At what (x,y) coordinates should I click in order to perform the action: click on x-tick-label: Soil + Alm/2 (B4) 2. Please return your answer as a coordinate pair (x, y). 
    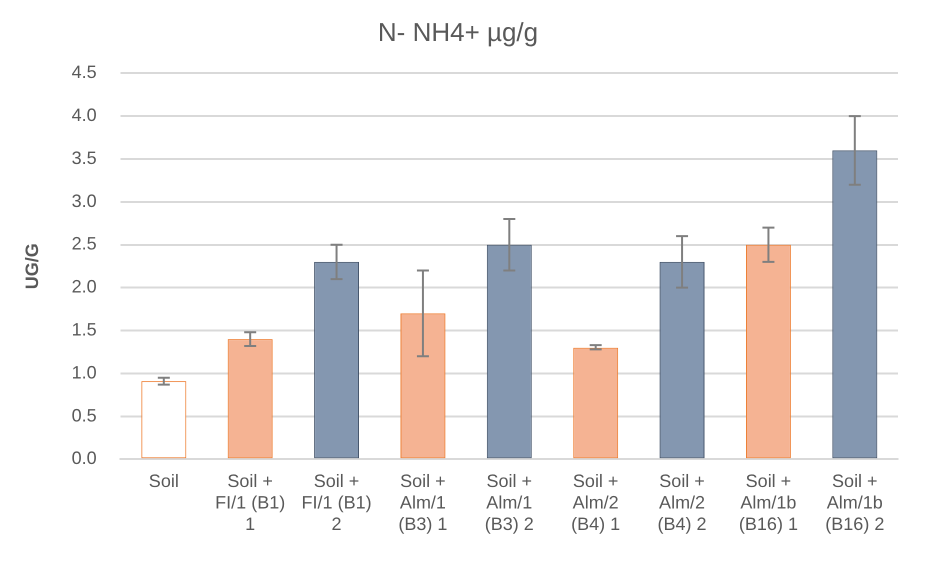
    Looking at the image, I should click on (682, 502).